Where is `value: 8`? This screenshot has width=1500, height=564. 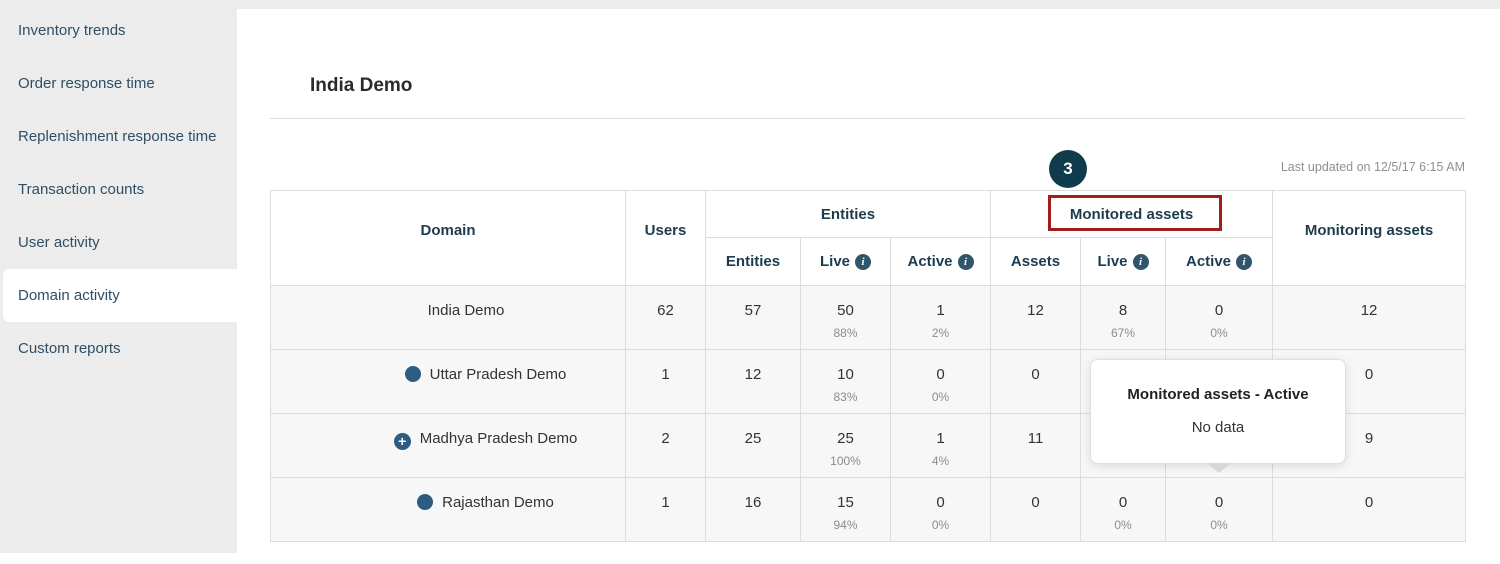 value: 8 is located at coordinates (1123, 310).